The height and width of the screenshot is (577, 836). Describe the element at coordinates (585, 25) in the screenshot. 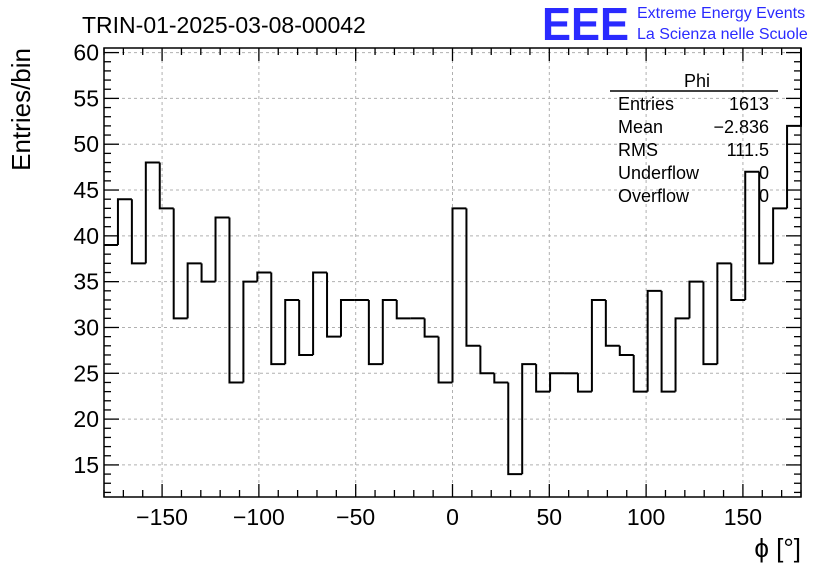

I see `logo-mark: EEE` at that location.